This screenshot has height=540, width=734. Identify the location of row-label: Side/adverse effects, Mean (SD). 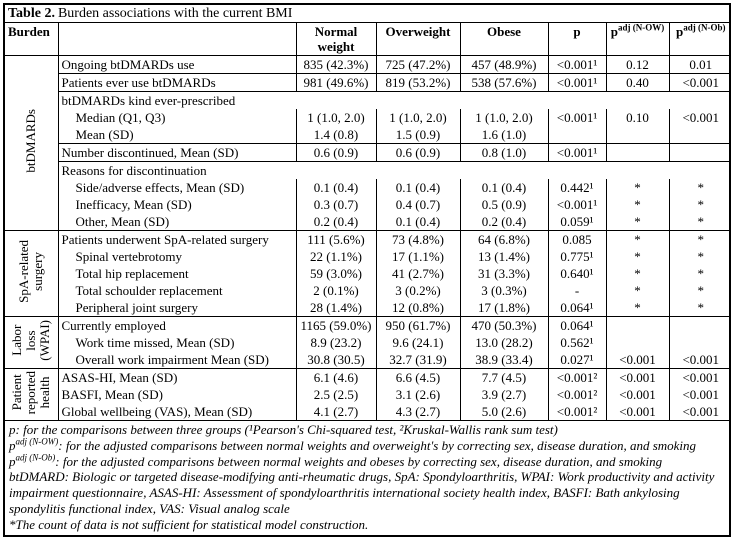
(177, 187).